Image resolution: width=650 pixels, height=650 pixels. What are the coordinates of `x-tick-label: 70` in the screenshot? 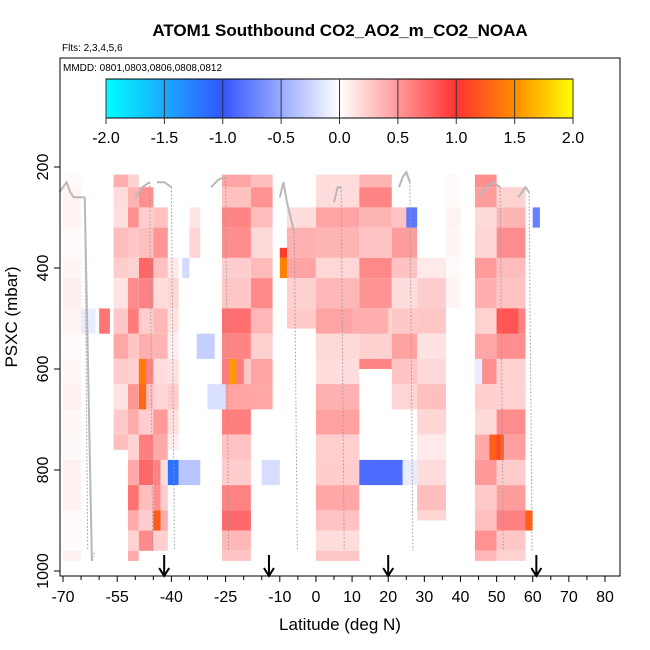 It's located at (569, 597).